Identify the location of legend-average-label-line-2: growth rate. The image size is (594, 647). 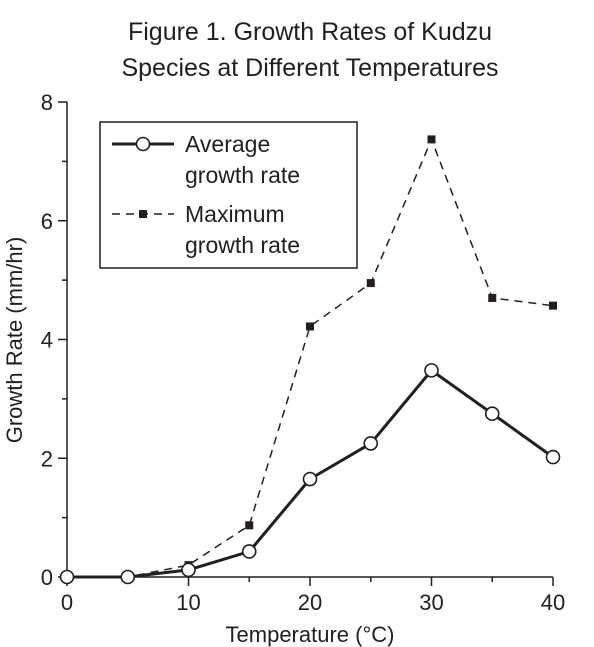
(242, 175).